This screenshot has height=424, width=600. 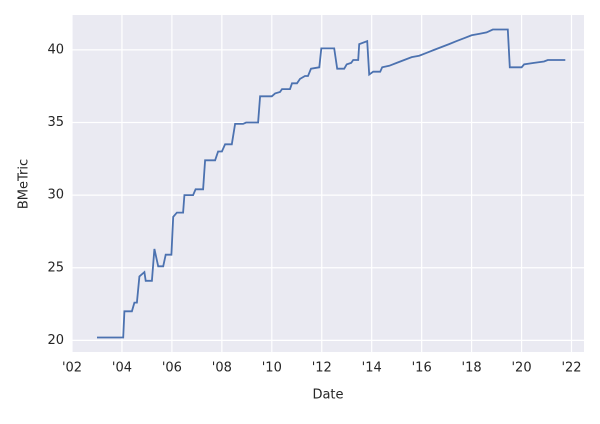 What do you see at coordinates (422, 368) in the screenshot?
I see `x-tick-label: '16` at bounding box center [422, 368].